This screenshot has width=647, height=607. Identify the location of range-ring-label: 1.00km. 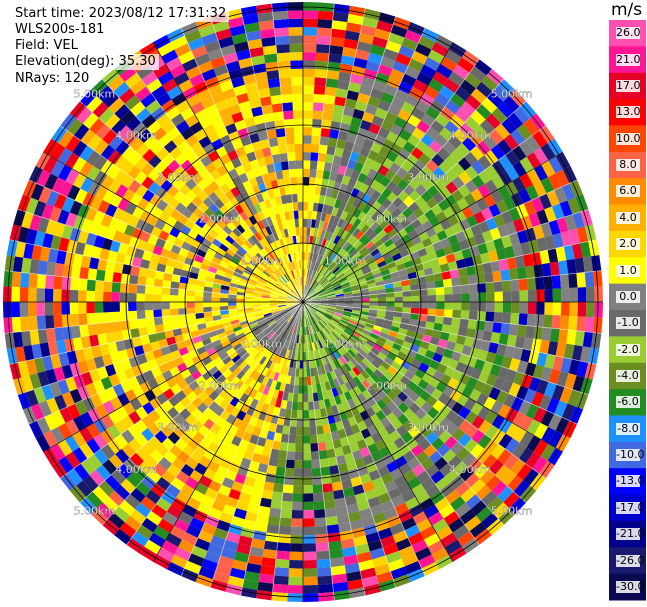
(262, 260).